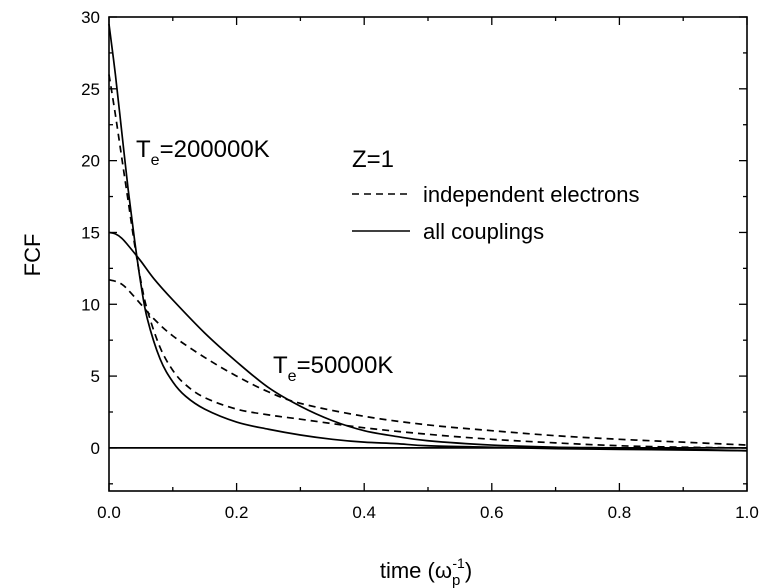 The width and height of the screenshot is (764, 588). What do you see at coordinates (483, 231) in the screenshot?
I see `legend-label-all-couplings: all couplings` at bounding box center [483, 231].